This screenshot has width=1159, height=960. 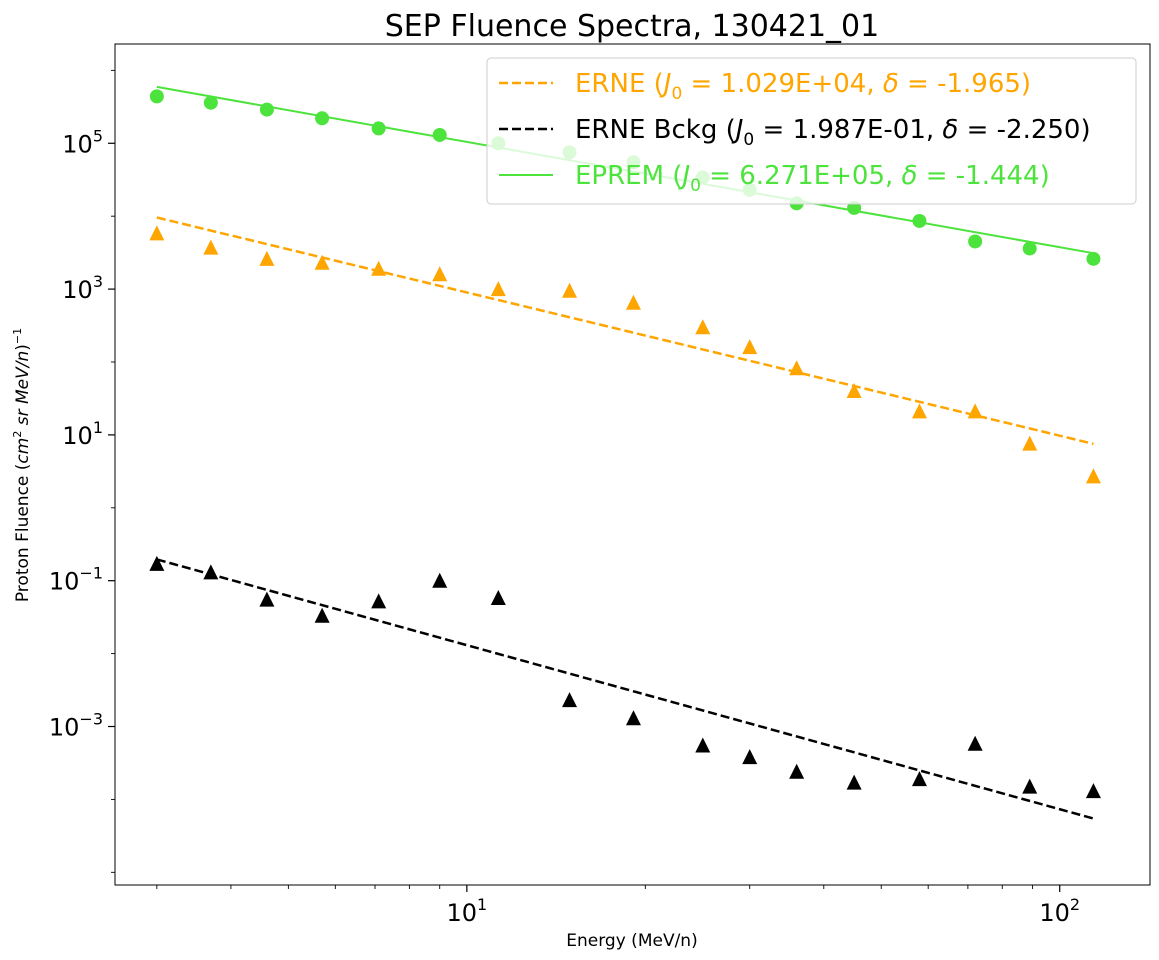 What do you see at coordinates (22, 465) in the screenshot?
I see `y-axis-label: Proton Fluence (cm2 sr MeV/n)−1` at bounding box center [22, 465].